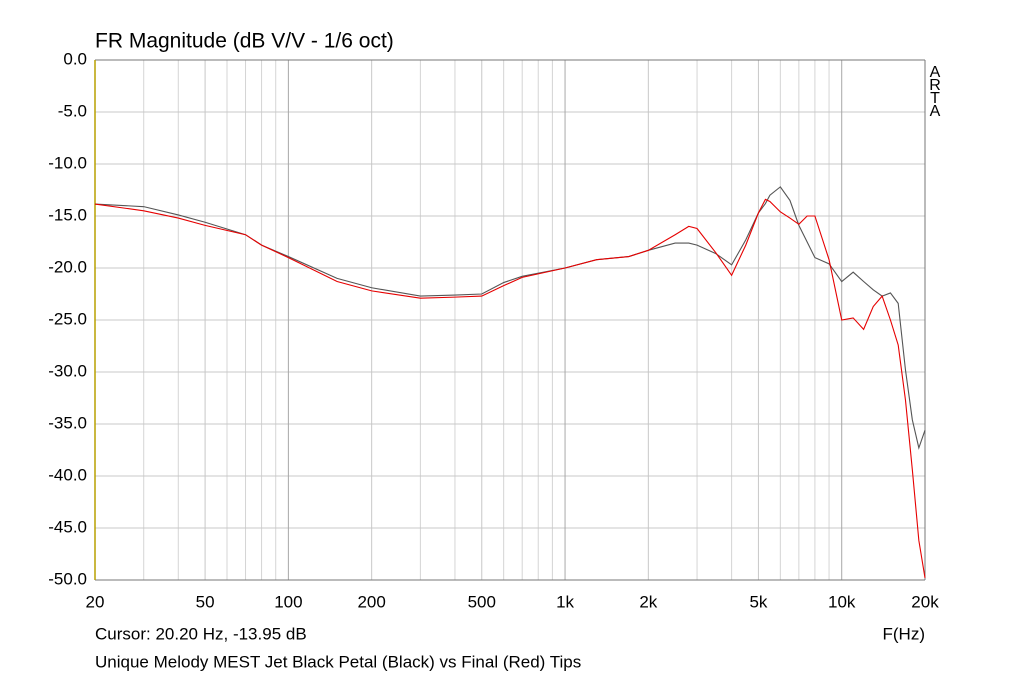 The width and height of the screenshot is (1019, 678). What do you see at coordinates (67, 162) in the screenshot?
I see `y-tick-label: -10.0` at bounding box center [67, 162].